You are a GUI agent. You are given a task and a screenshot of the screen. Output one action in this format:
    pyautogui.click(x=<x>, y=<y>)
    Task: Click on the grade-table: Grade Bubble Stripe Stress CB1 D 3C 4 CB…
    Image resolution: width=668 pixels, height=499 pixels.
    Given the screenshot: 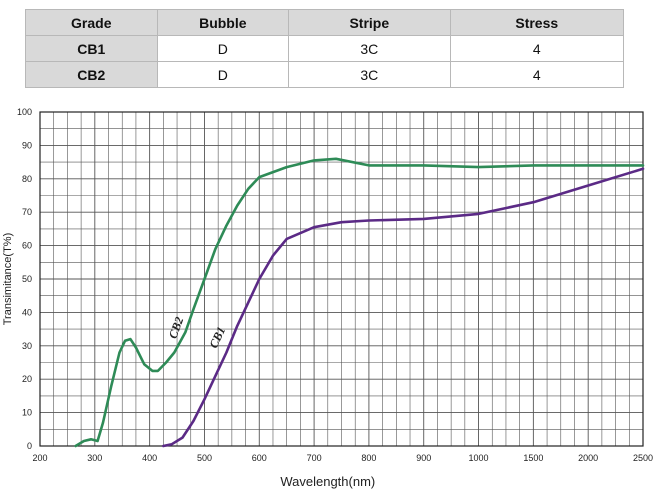 What is the action you would take?
    pyautogui.click(x=325, y=48)
    